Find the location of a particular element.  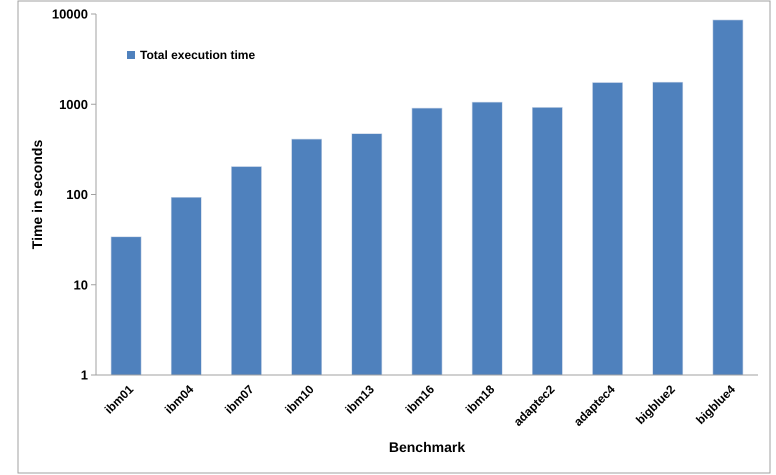

y-tick-label: 1 is located at coordinates (84, 375).